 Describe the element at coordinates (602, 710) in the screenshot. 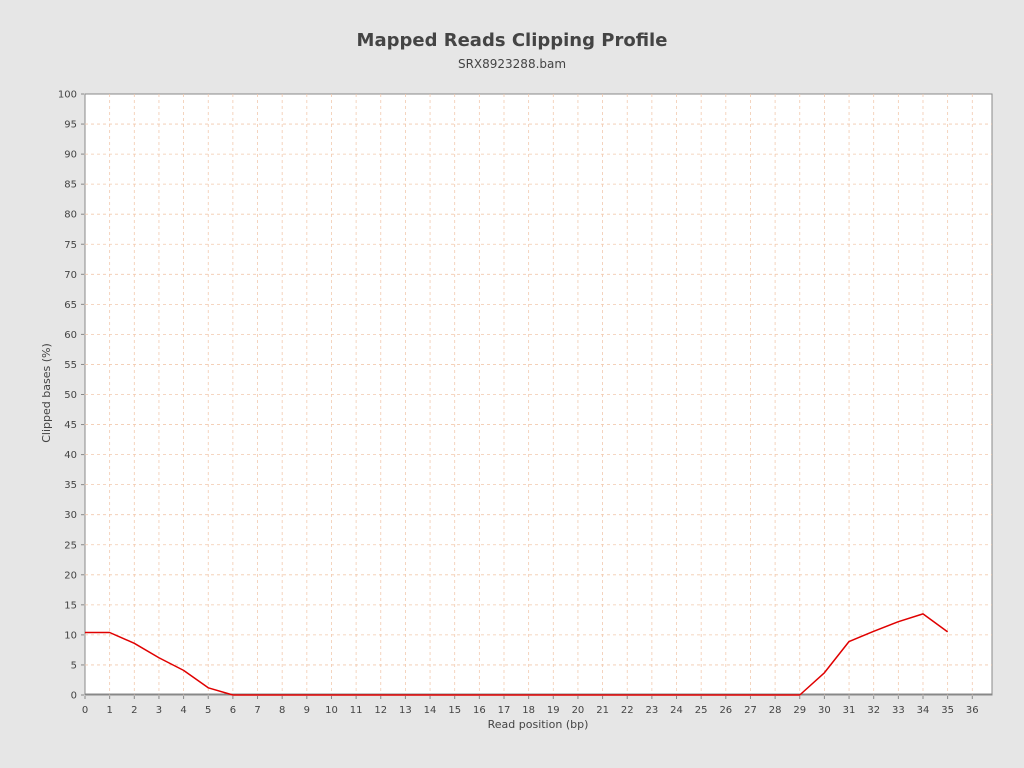

I see `x-tick-label: 21` at that location.